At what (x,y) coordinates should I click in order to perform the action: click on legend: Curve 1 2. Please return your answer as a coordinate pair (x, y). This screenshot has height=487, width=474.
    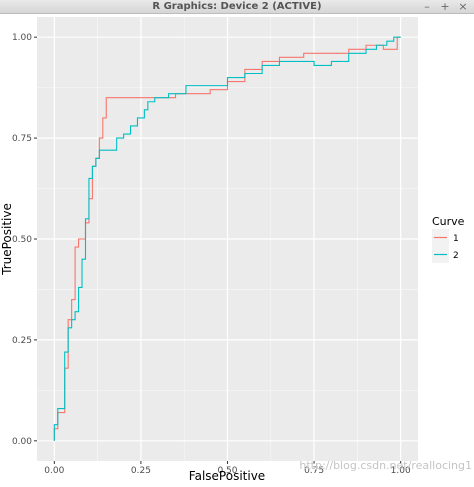
    Looking at the image, I should click on (448, 239).